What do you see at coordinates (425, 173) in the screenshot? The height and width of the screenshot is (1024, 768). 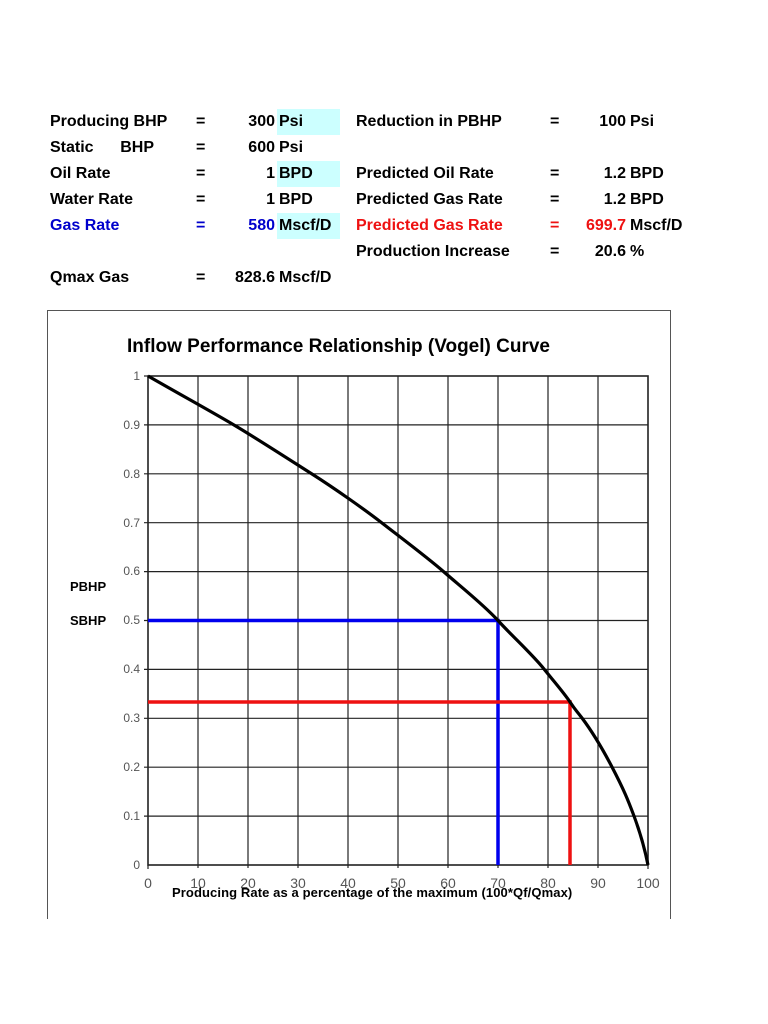 I see `predicted-oil-rate-label: Predicted Oil Rate` at bounding box center [425, 173].